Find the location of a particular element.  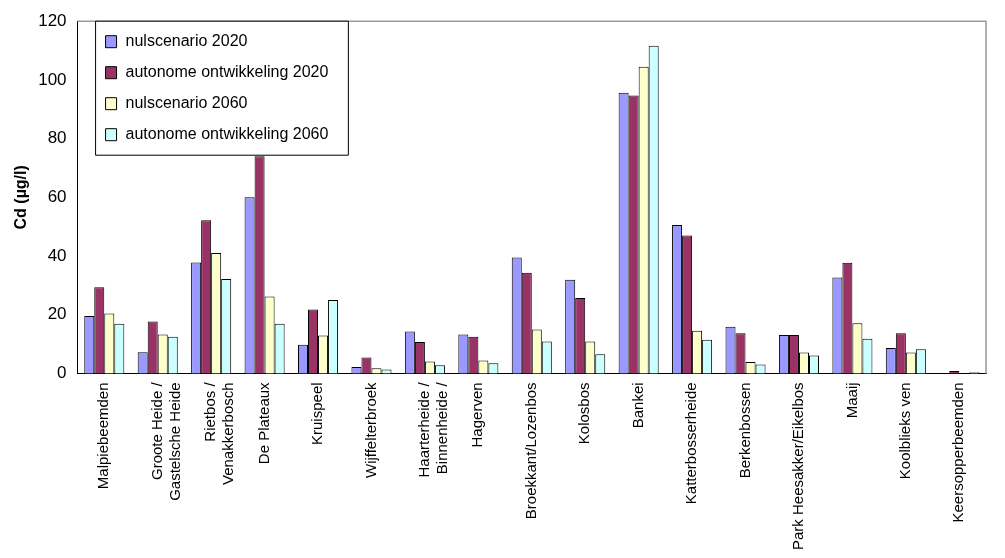

x-tick-label: De Plateaux is located at coordinates (263, 423).